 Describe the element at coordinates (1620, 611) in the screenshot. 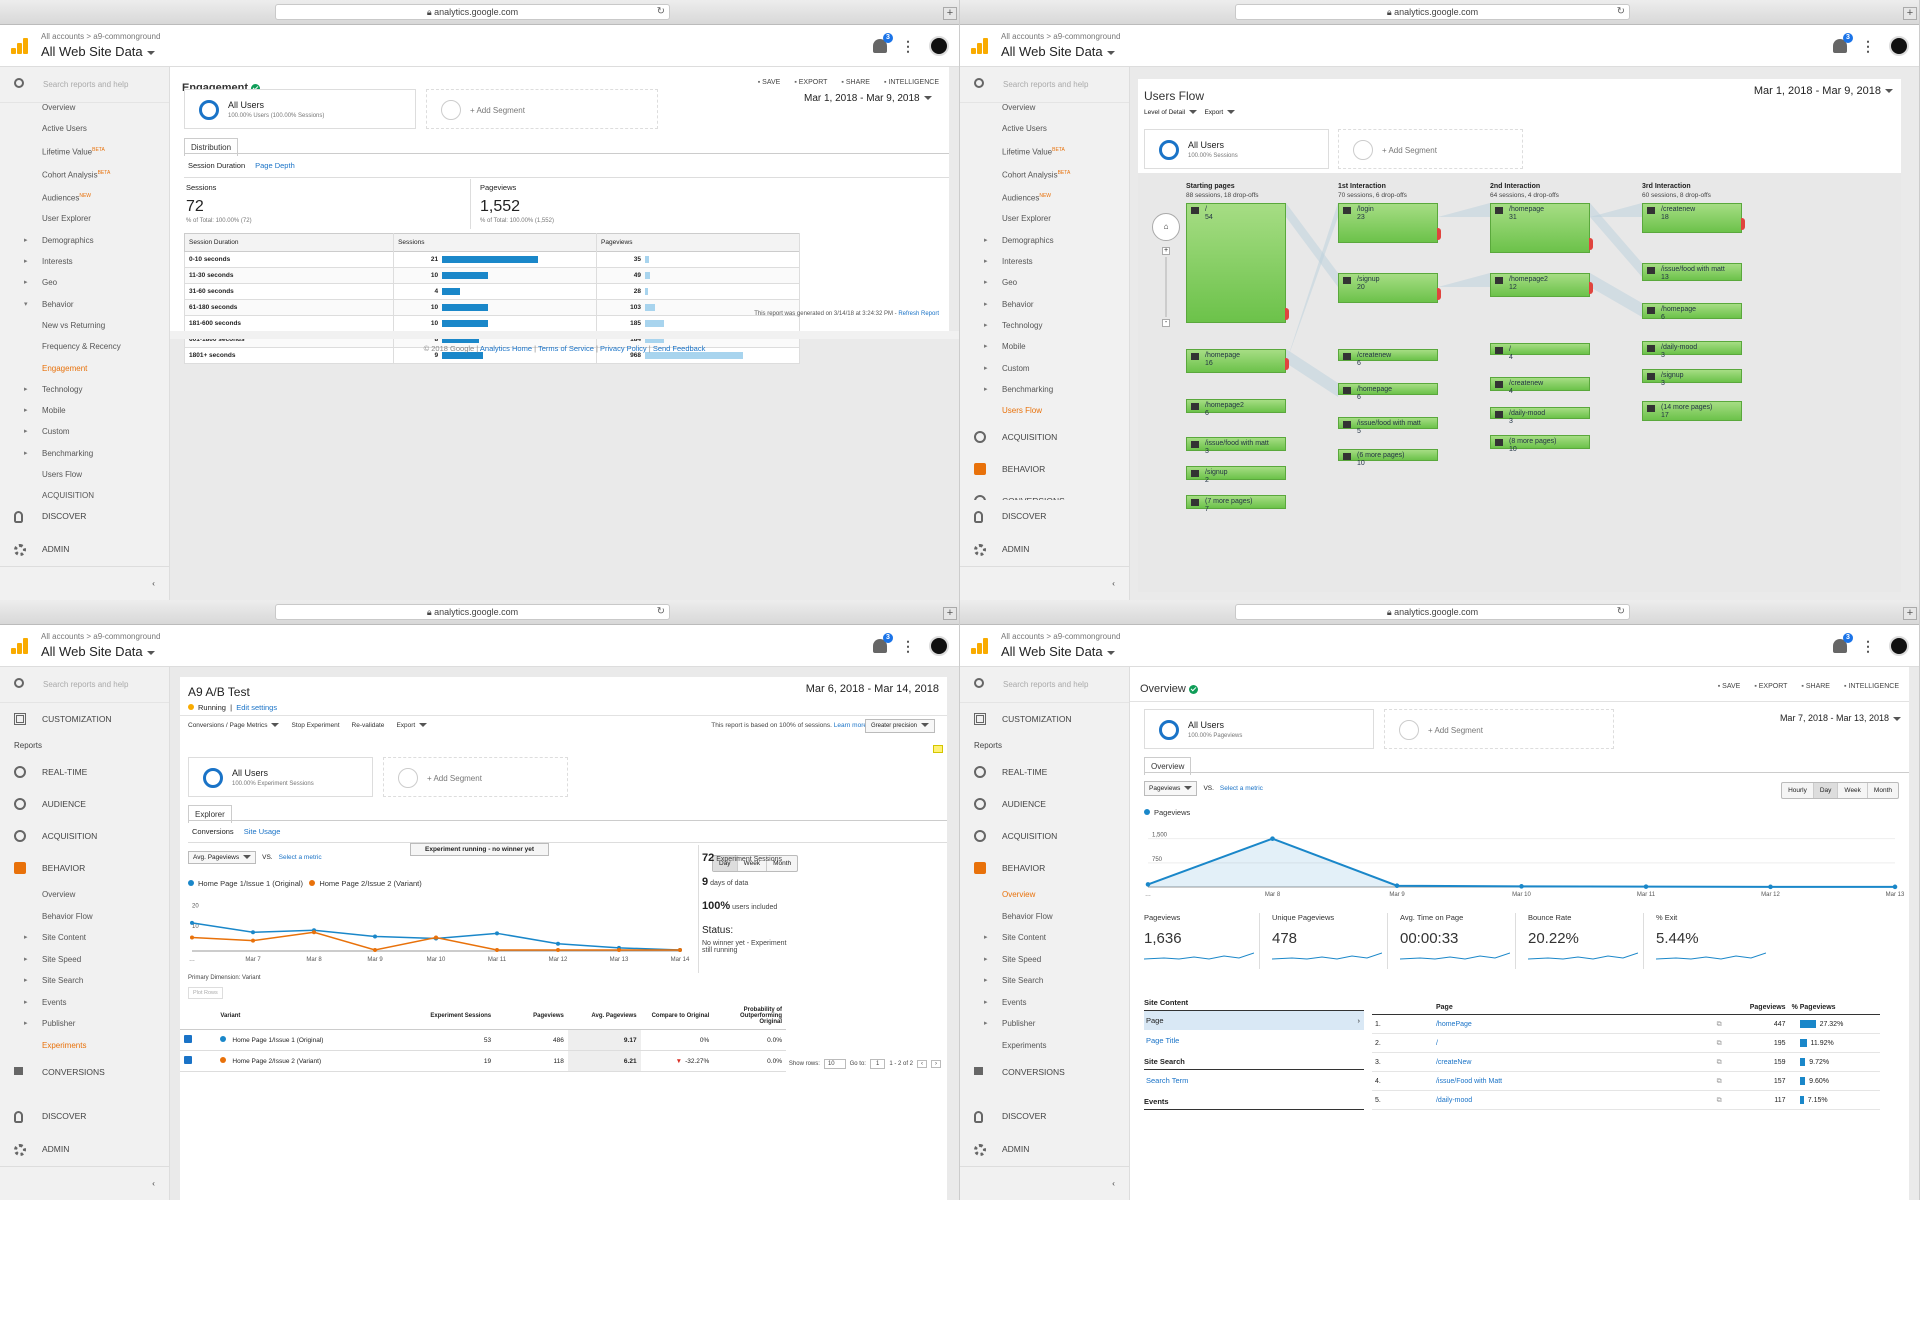

I see `reload-icon: ↻` at that location.